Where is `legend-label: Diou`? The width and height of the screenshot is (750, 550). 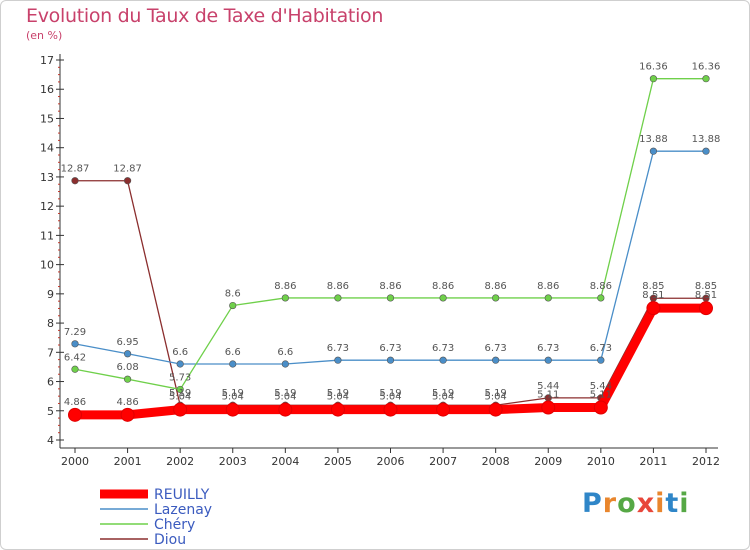
legend-label: Diou is located at coordinates (170, 540).